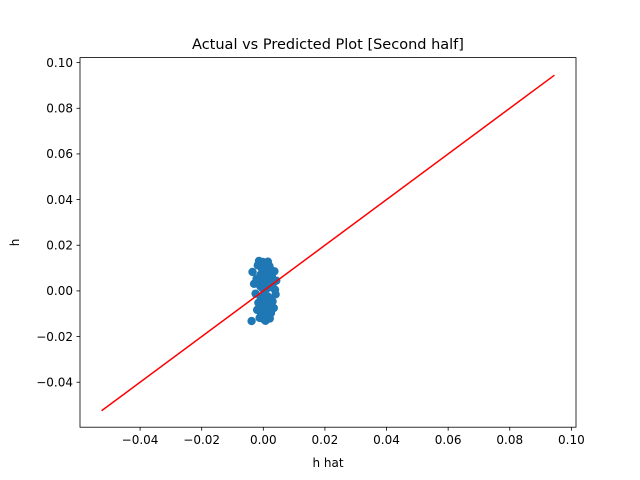 Image resolution: width=640 pixels, height=480 pixels. Describe the element at coordinates (58, 223) in the screenshot. I see `y-axis-ticks: −0.04 −0.02 0.00 0.02 0.04 0.06 0.08 0.10` at that location.